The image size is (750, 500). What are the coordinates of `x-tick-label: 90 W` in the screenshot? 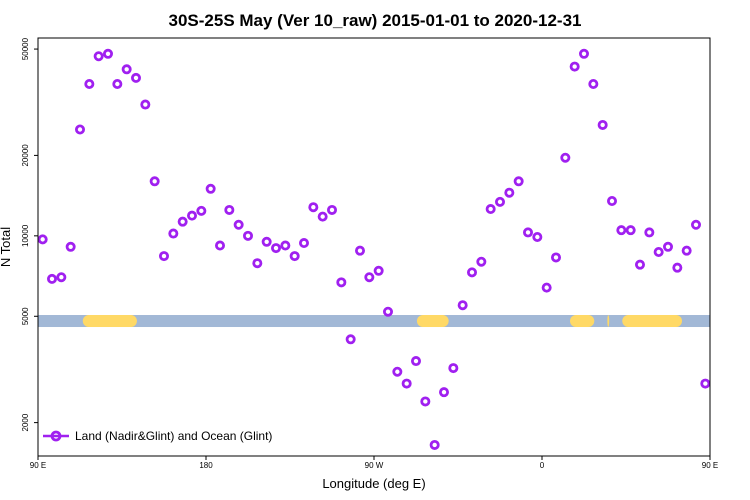 It's located at (374, 465).